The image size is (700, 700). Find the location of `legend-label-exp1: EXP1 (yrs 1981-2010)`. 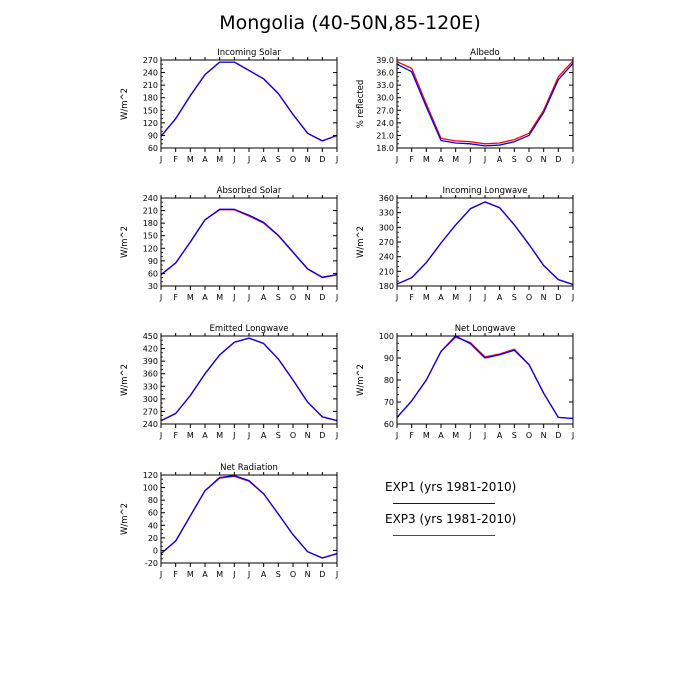

legend-label-exp1: EXP1 (yrs 1981-2010) is located at coordinates (451, 487).